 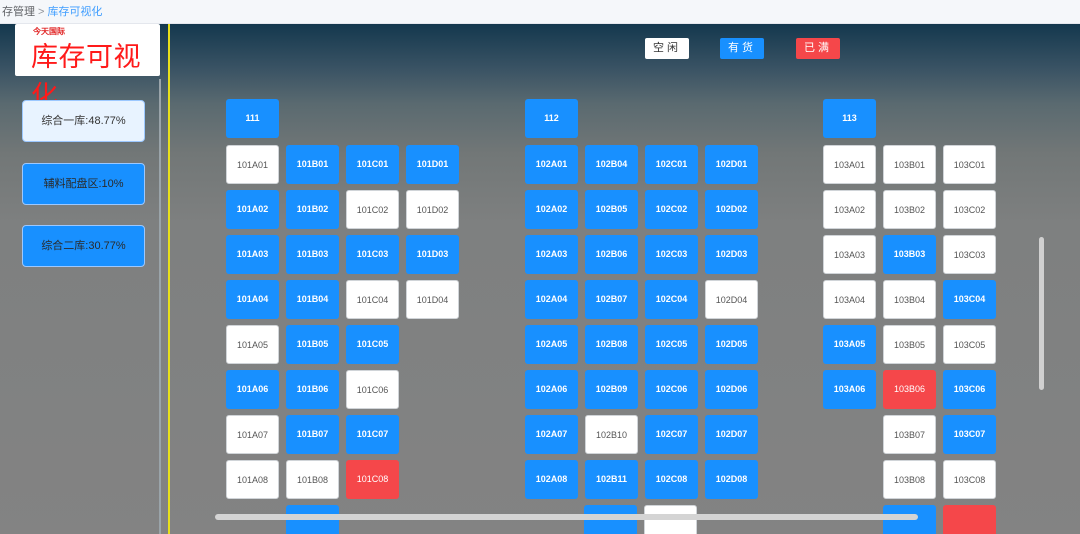 I want to click on location-102B08: 102B08, so click(x=611, y=344).